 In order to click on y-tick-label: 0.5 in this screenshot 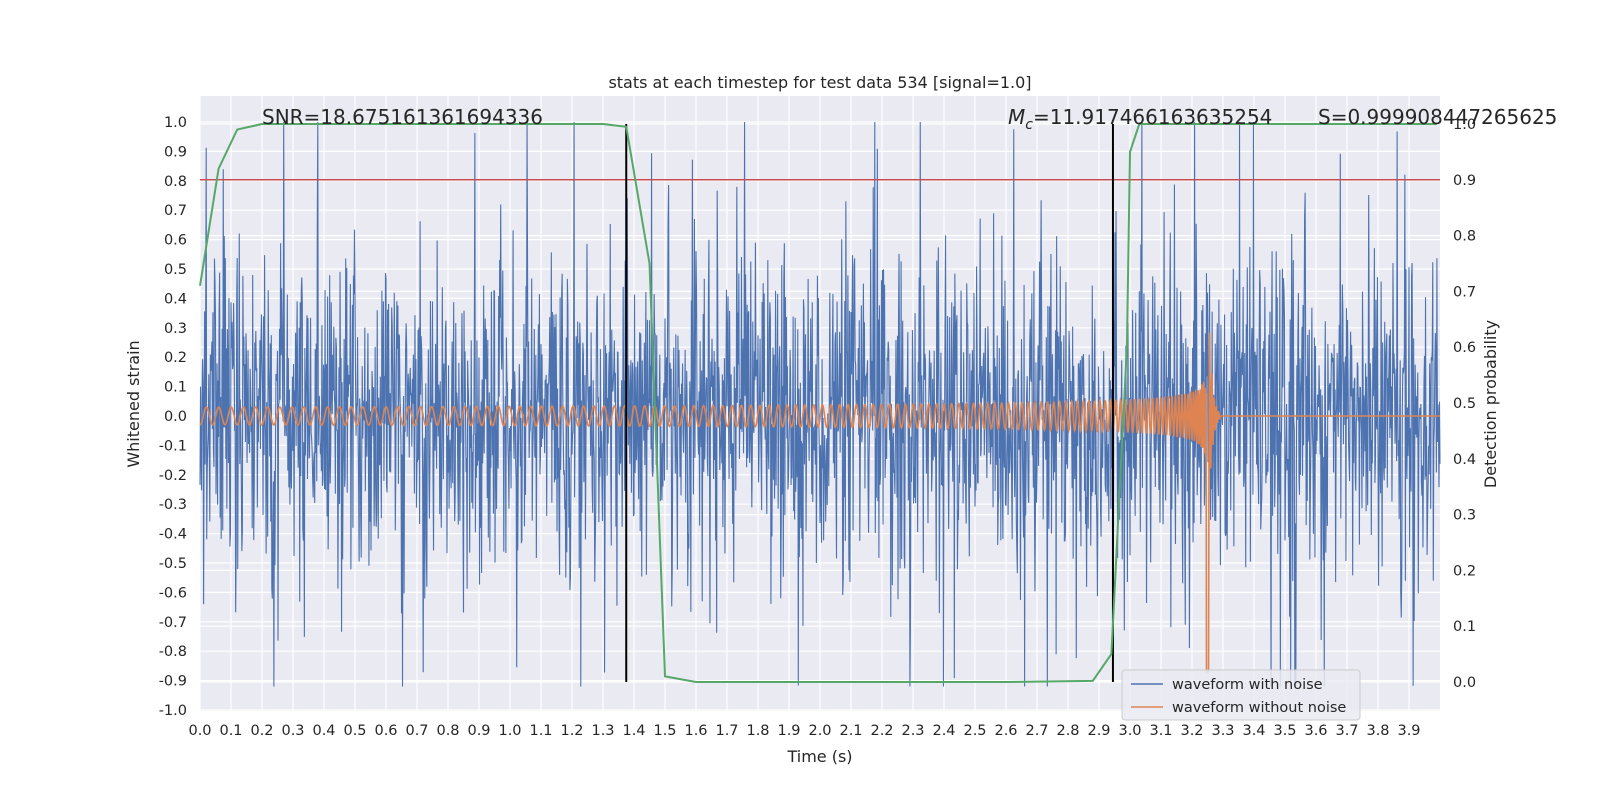, I will do `click(175, 270)`.